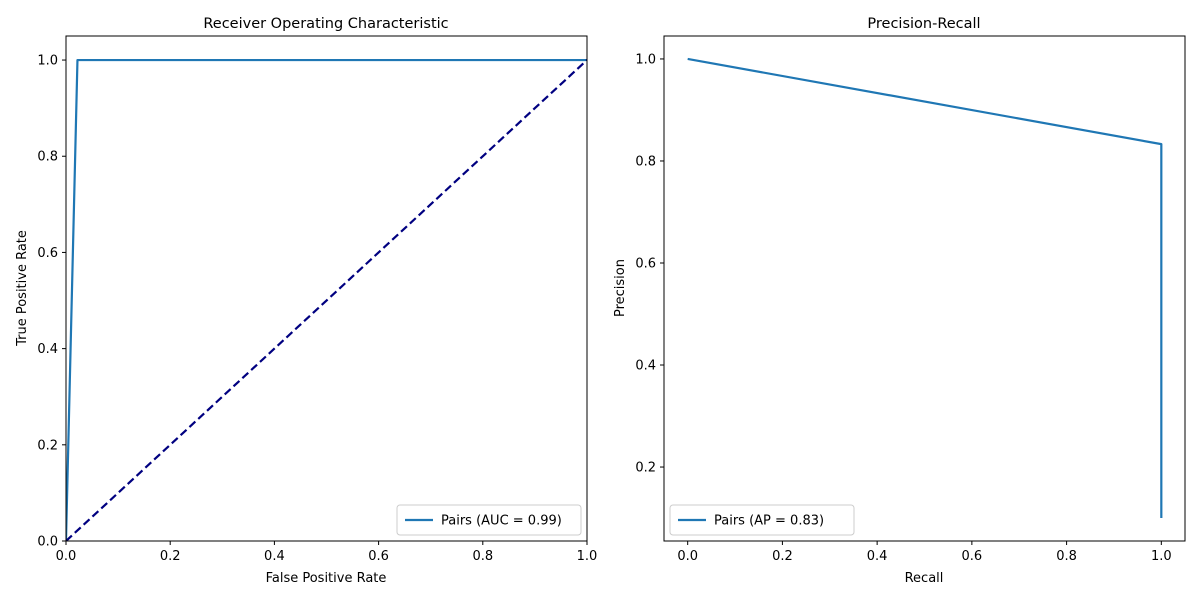 The height and width of the screenshot is (600, 1200). What do you see at coordinates (327, 552) in the screenshot?
I see `roc-x-axis: 0.0 0.2 0.4 0.6 0.8 1.0` at bounding box center [327, 552].